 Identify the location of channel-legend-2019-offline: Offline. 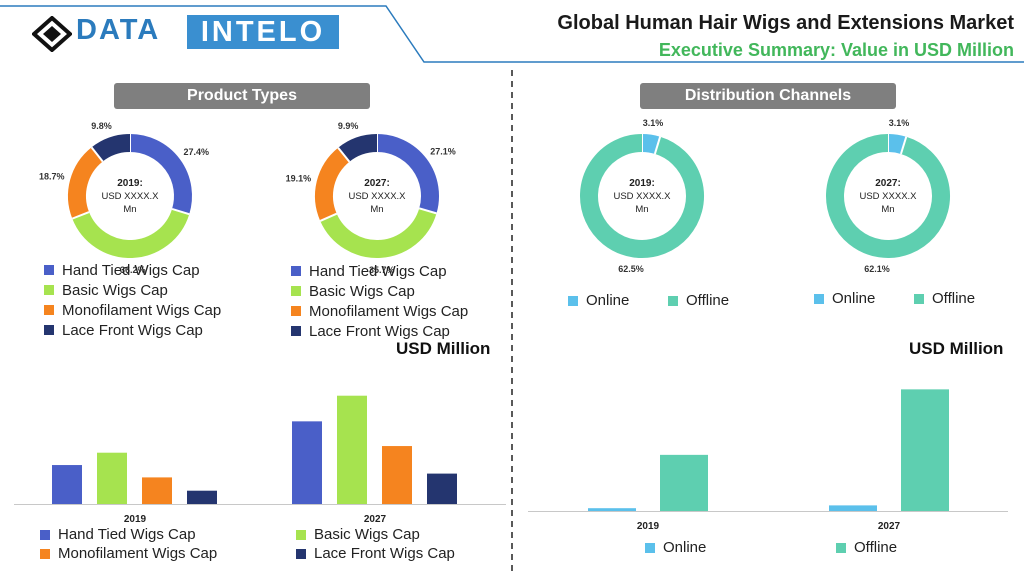
(698, 300).